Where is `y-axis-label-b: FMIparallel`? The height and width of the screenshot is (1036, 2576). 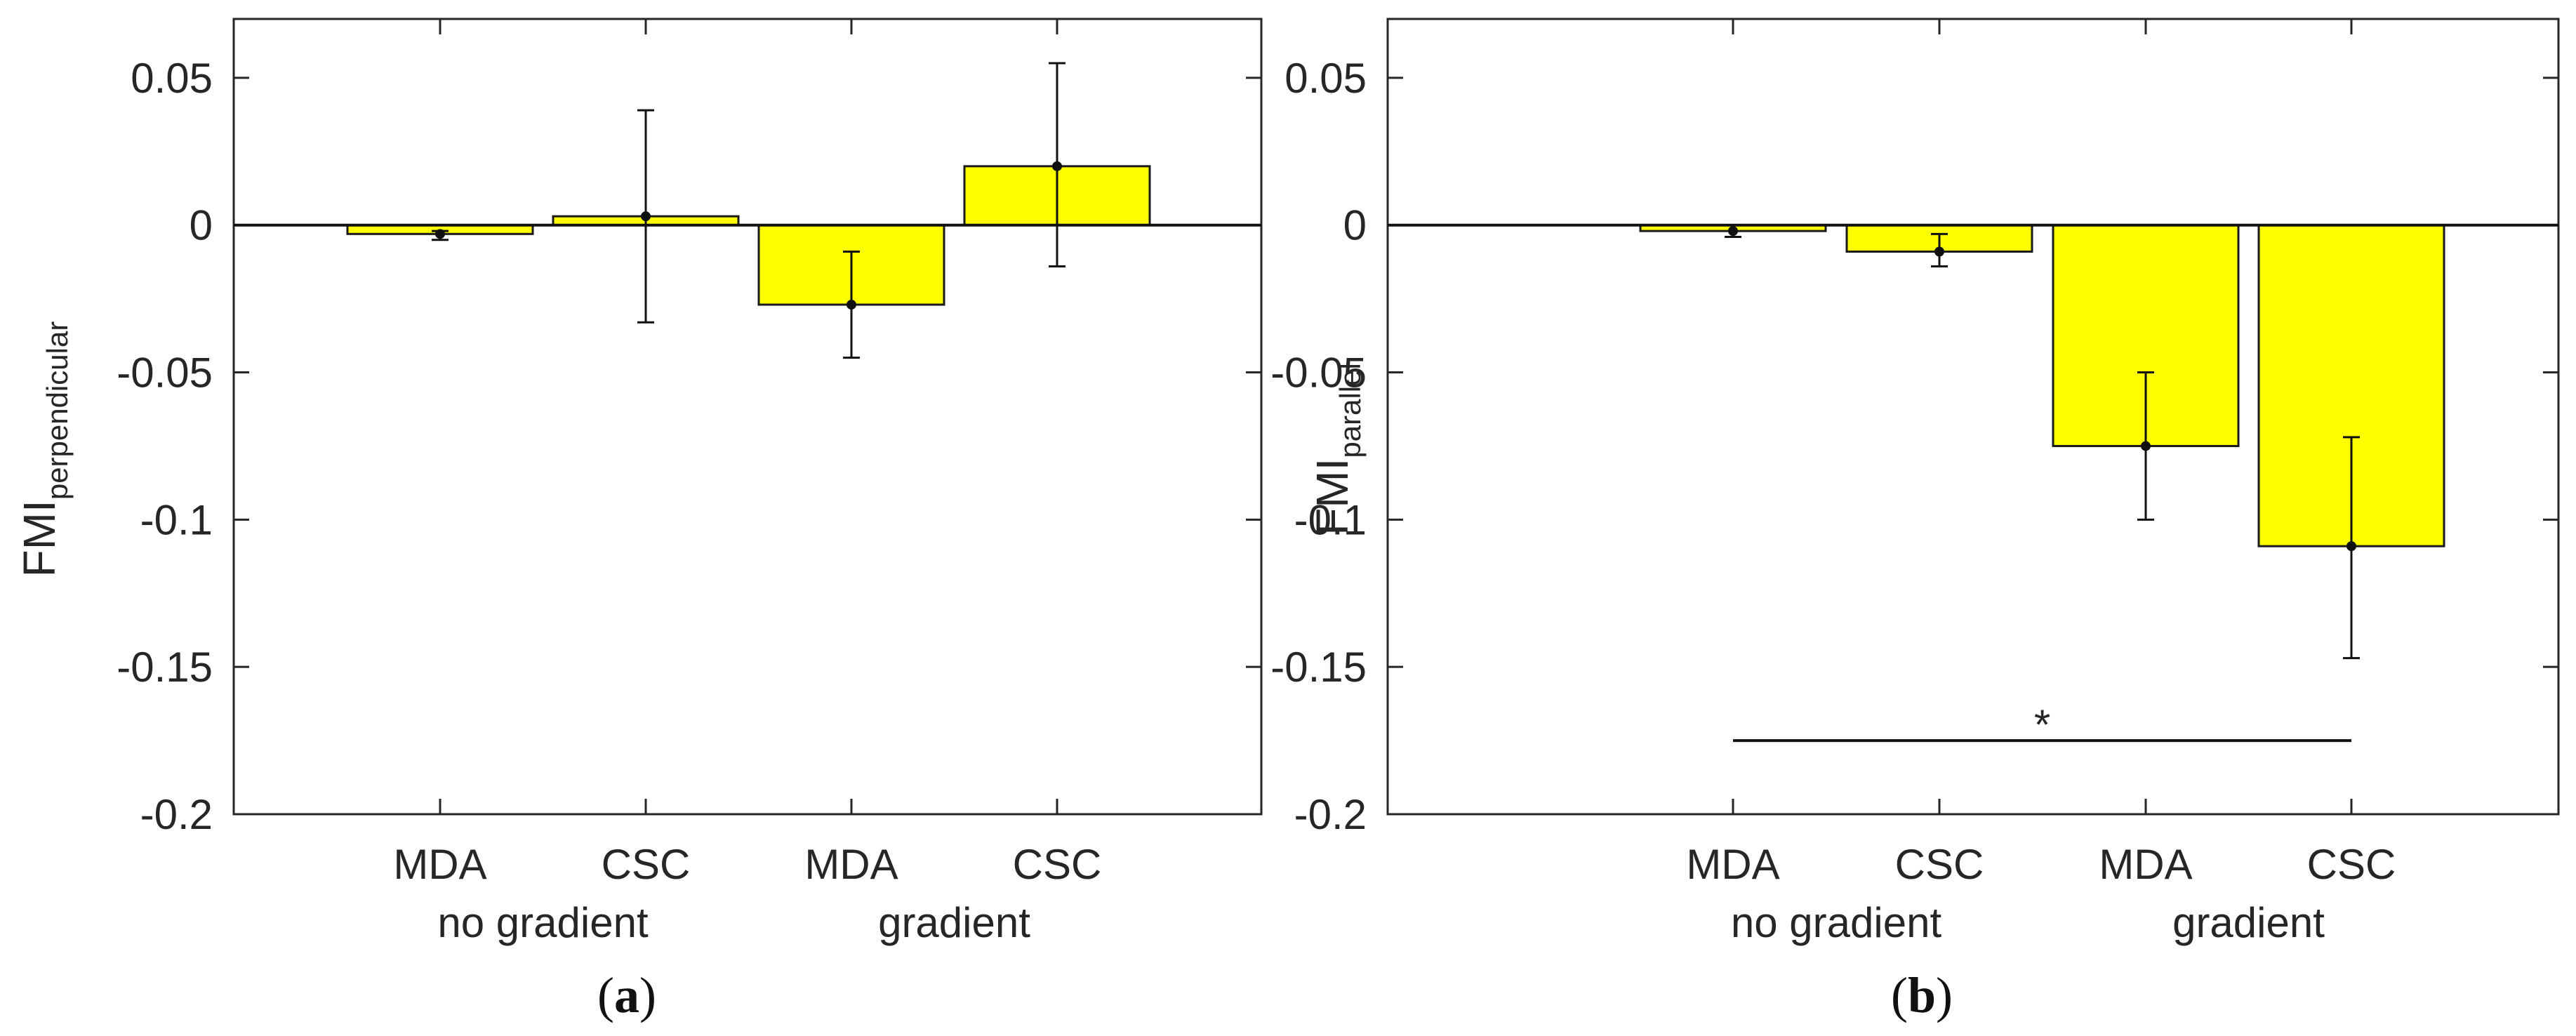 y-axis-label-b: FMIparallel is located at coordinates (1337, 449).